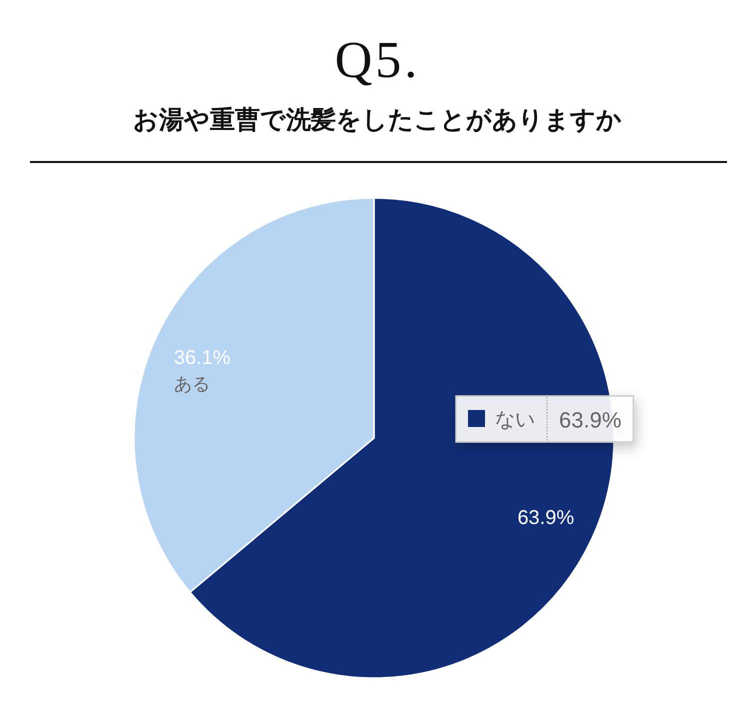 This screenshot has width=755, height=709. Describe the element at coordinates (590, 420) in the screenshot. I see `tooltip-value: 63.9%` at that location.